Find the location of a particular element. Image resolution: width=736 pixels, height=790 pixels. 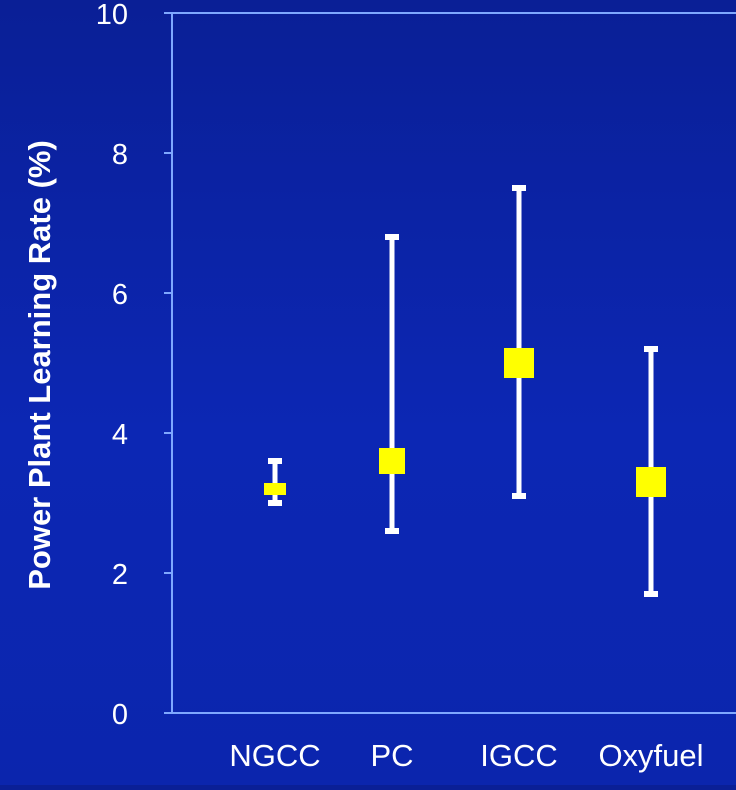

x-tick-label: Oxyfuel is located at coordinates (650, 755).